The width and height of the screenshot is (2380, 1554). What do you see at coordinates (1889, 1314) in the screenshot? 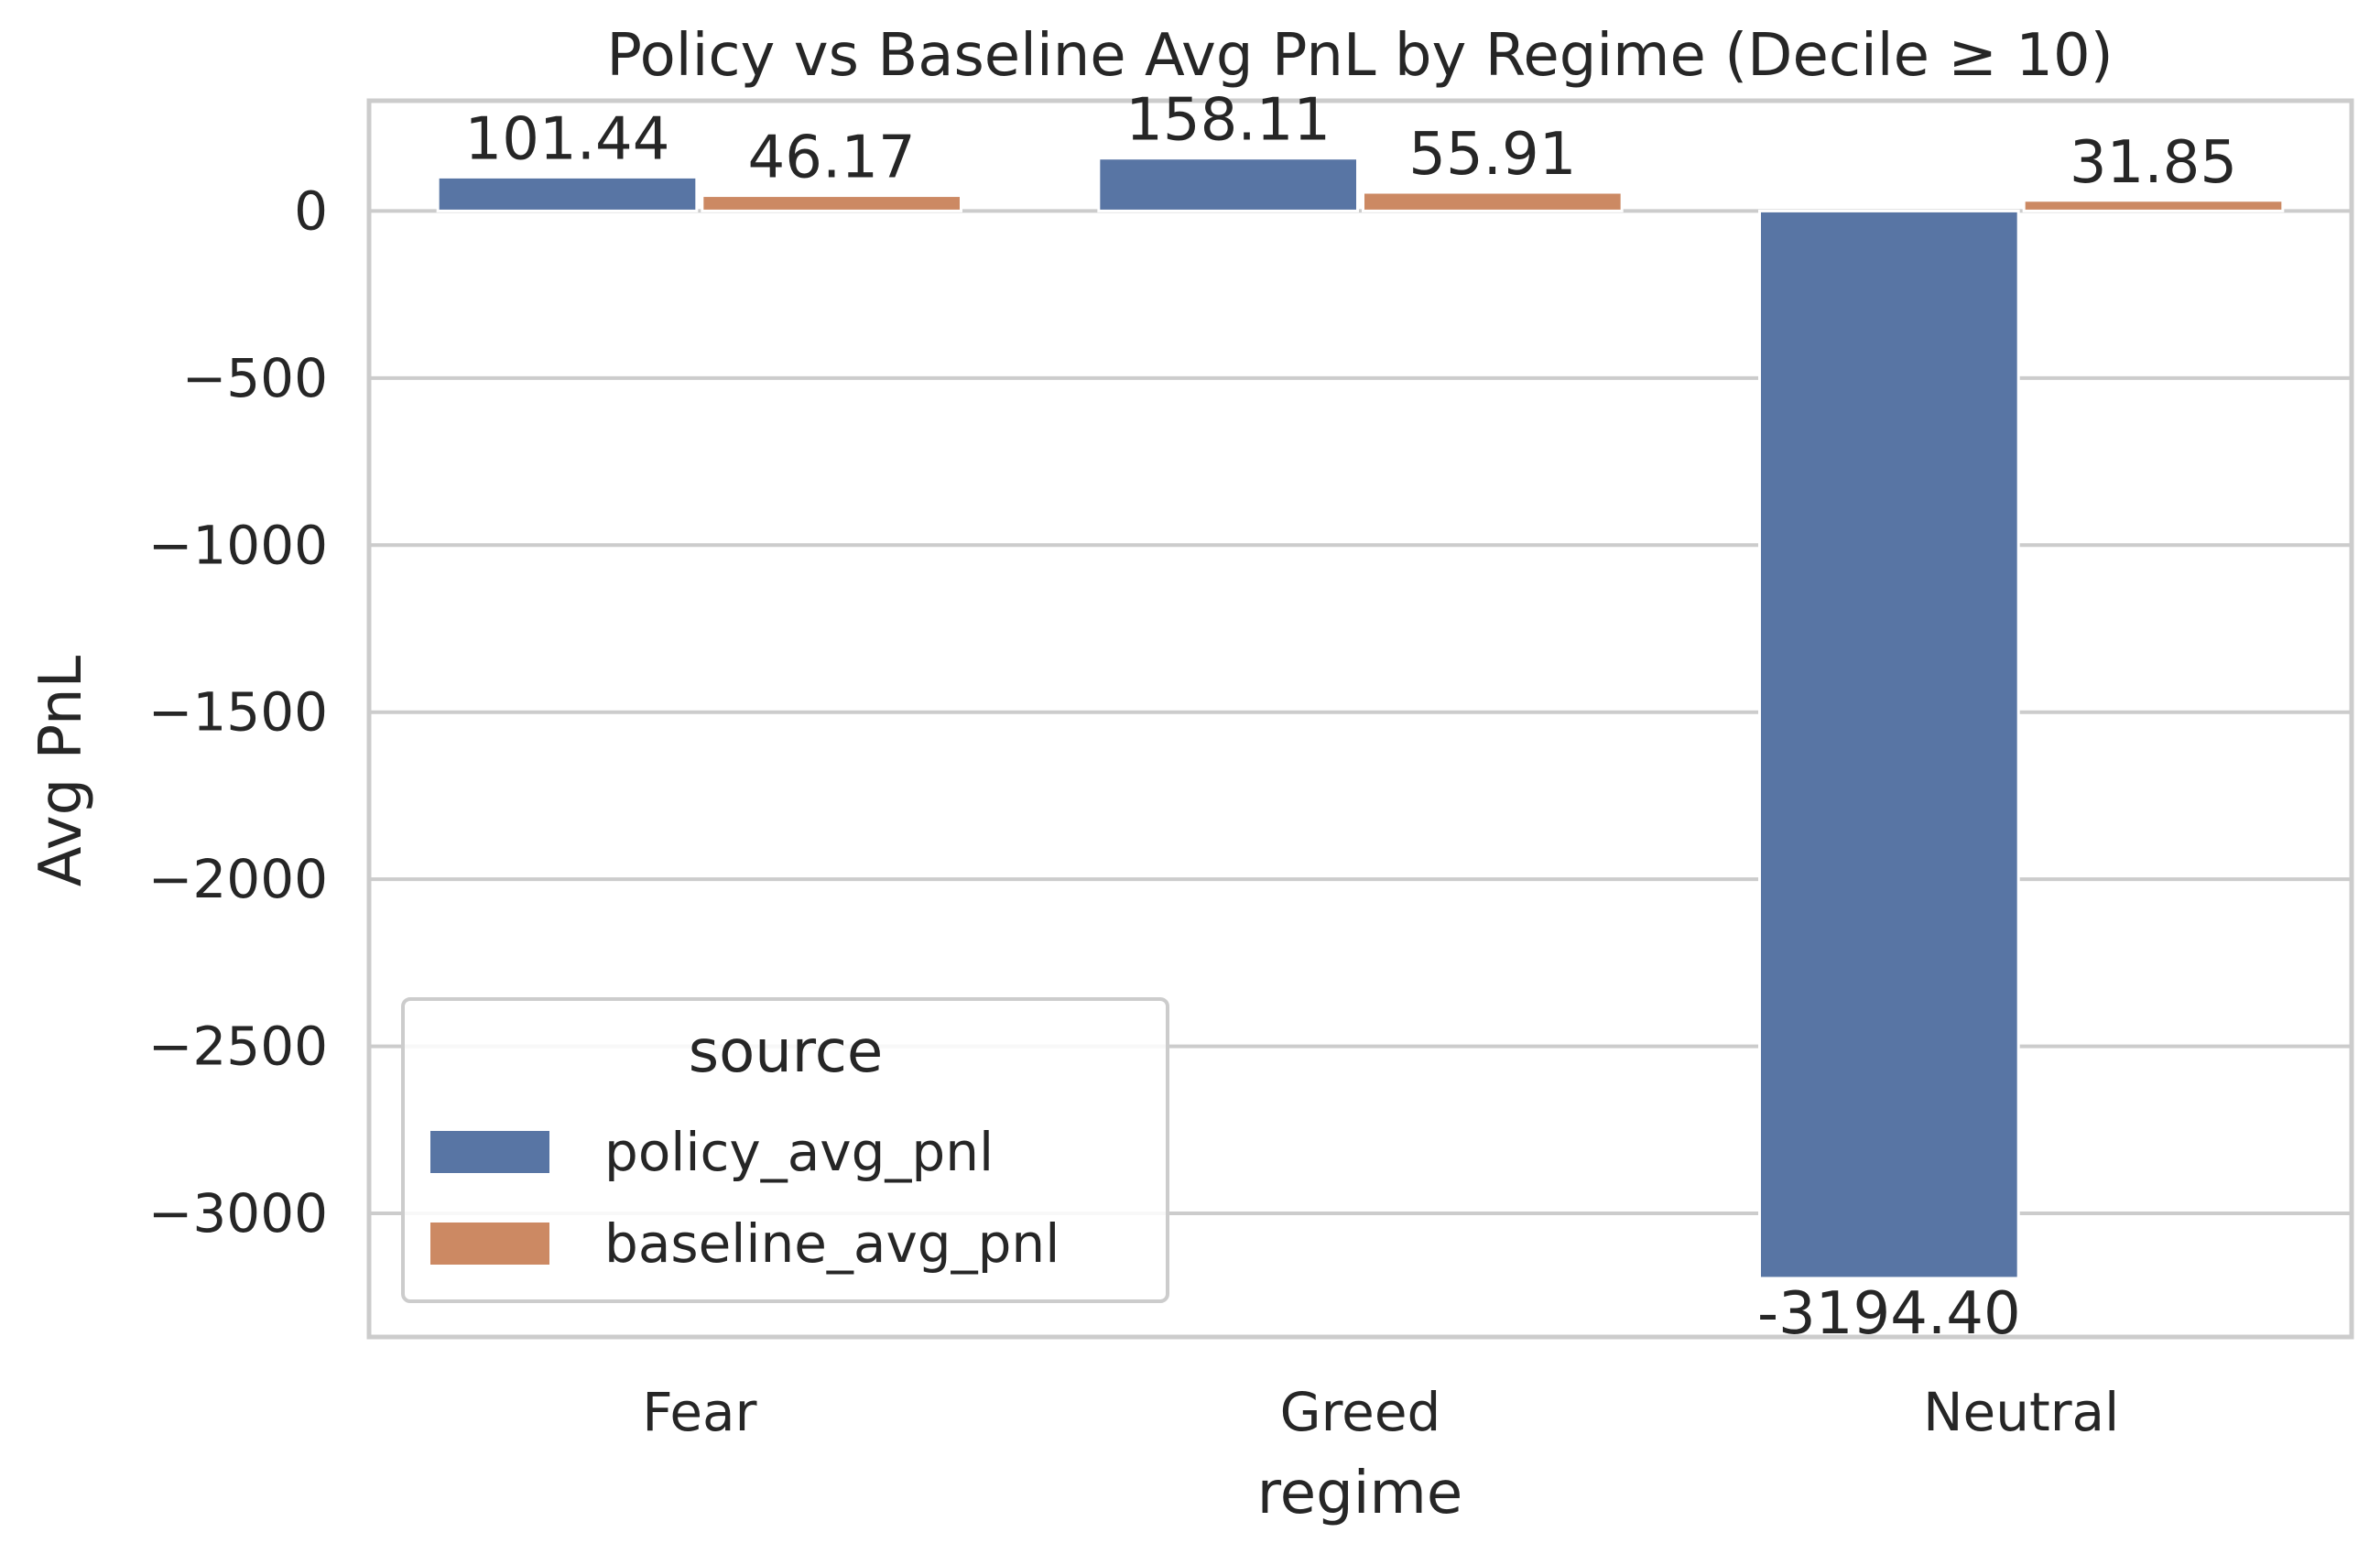
I see `bar-value-label: -3194.40` at bounding box center [1889, 1314].